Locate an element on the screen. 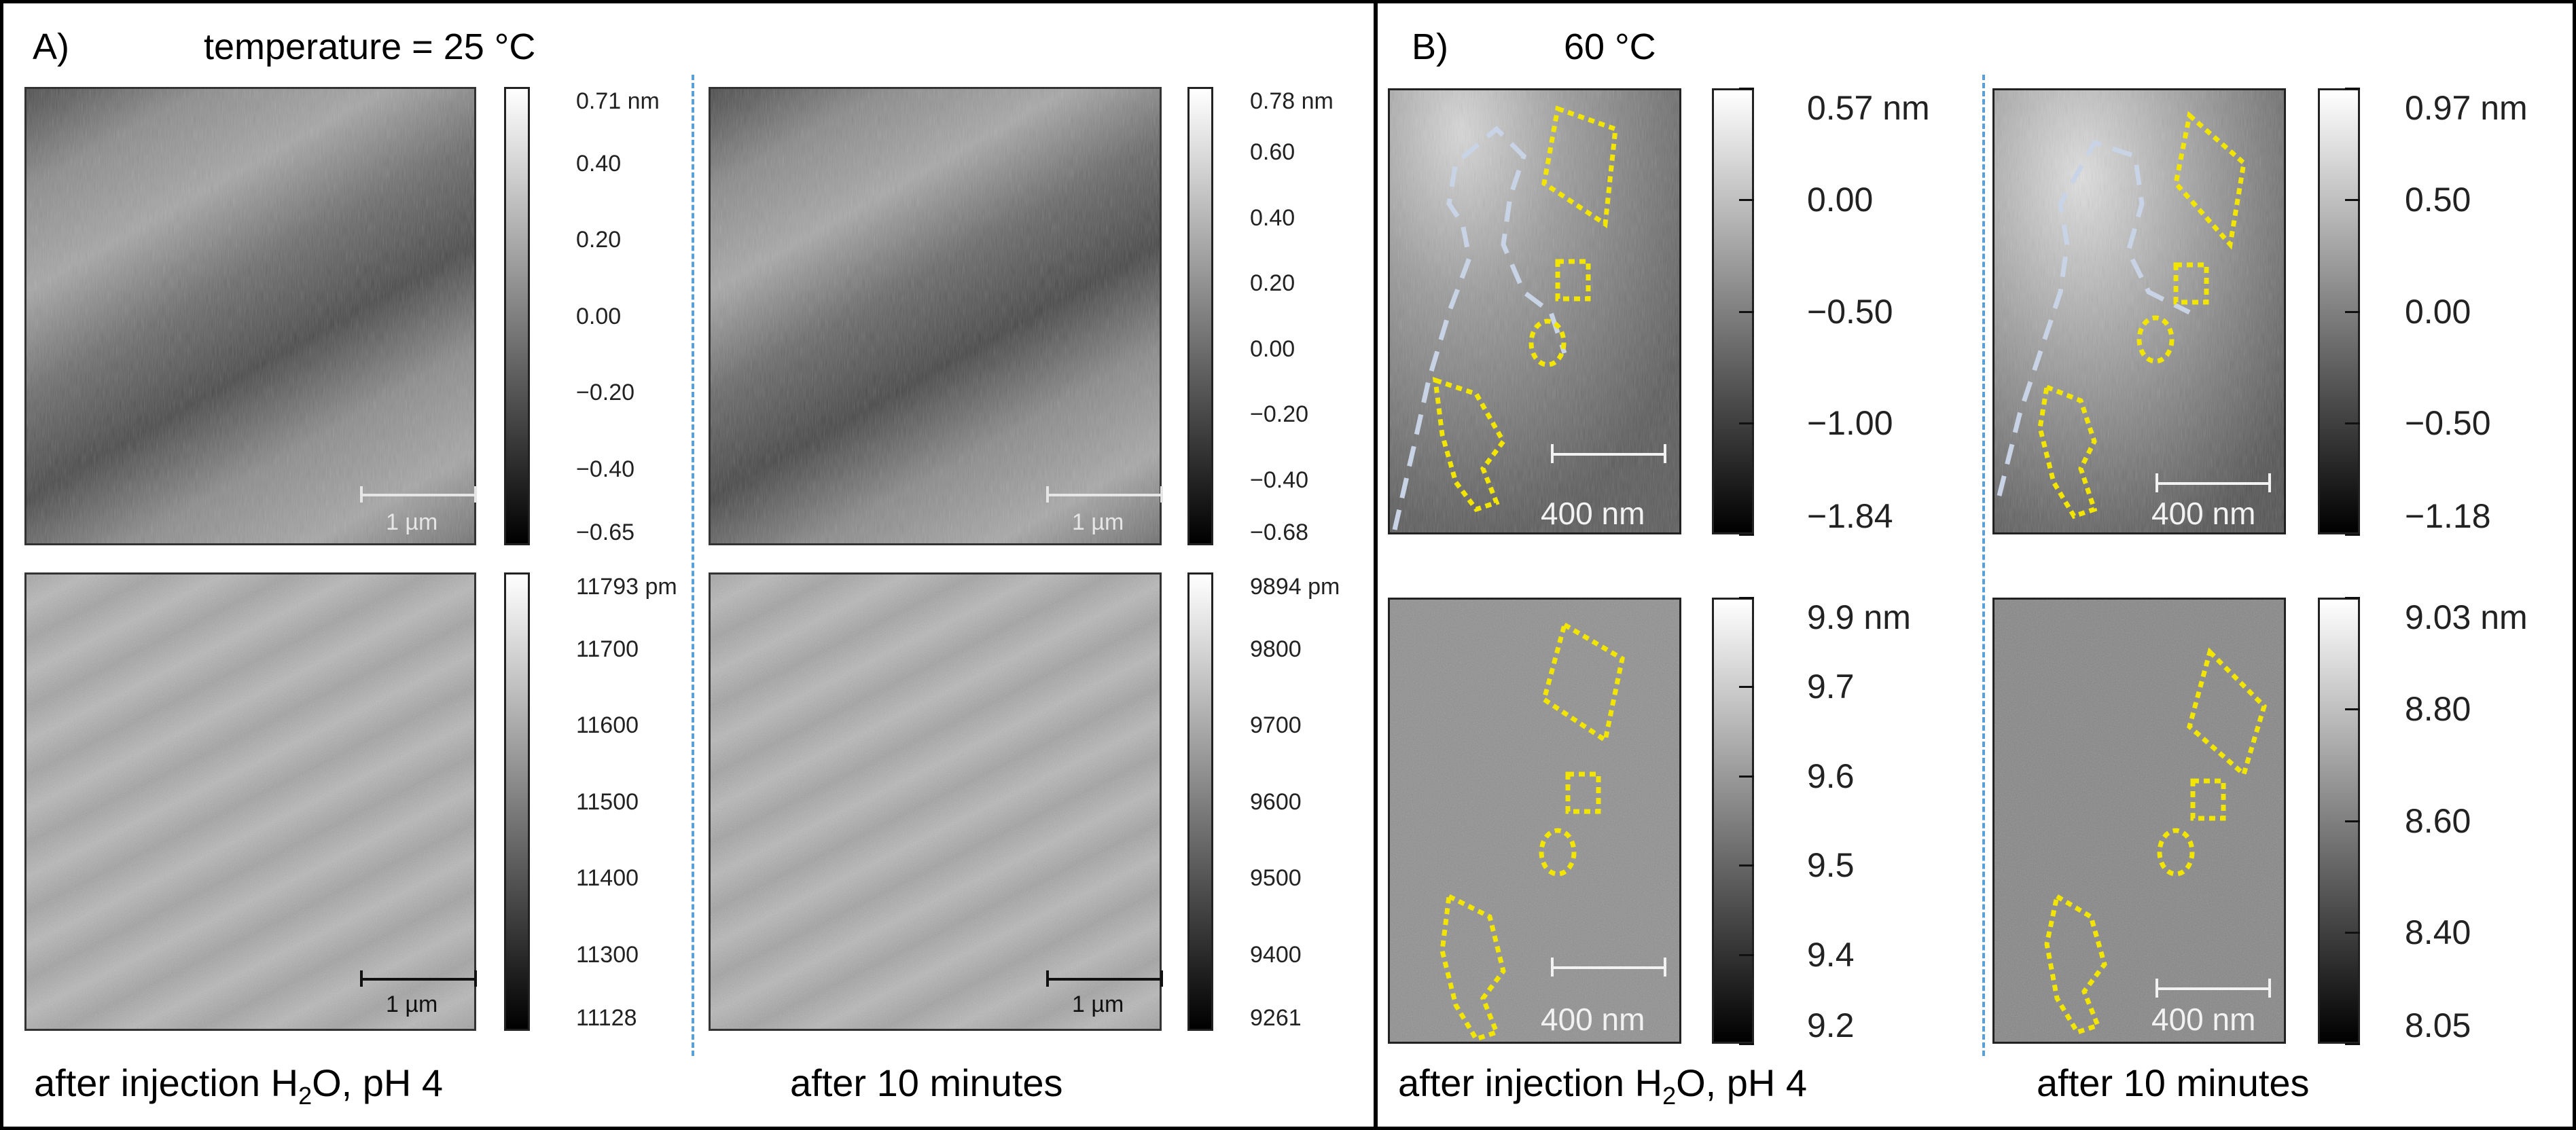 This screenshot has width=2576, height=1130. dashed-region-outline is located at coordinates (2094, 317).